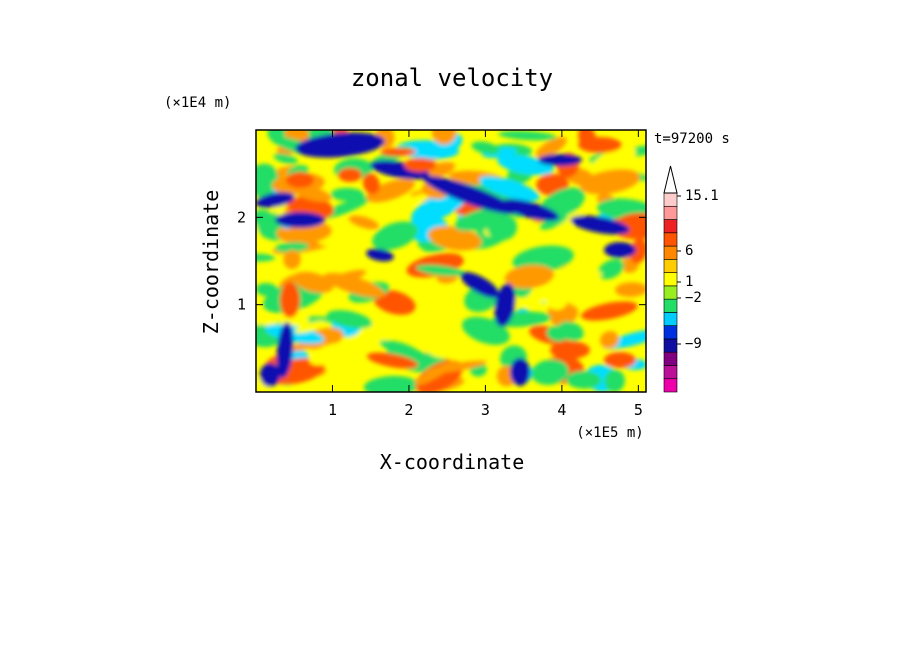  I want to click on x-tick-label-4: 5, so click(638, 410).